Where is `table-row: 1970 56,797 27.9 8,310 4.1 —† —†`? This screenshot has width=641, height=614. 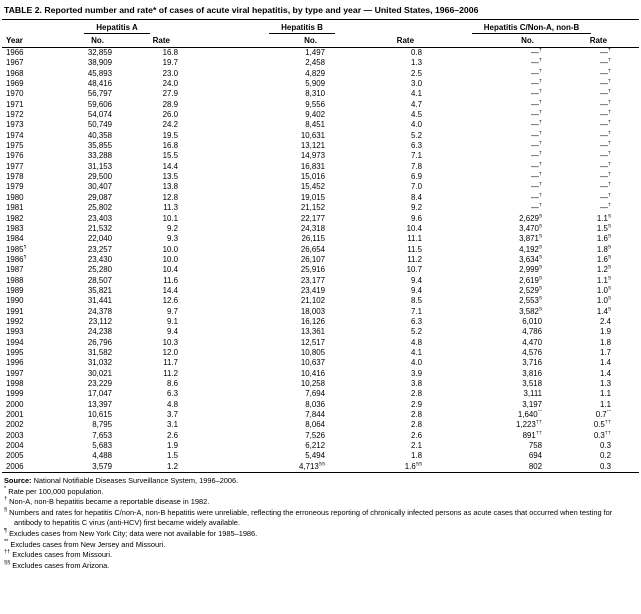 table-row: 1970 56,797 27.9 8,310 4.1 —† —† is located at coordinates (320, 94).